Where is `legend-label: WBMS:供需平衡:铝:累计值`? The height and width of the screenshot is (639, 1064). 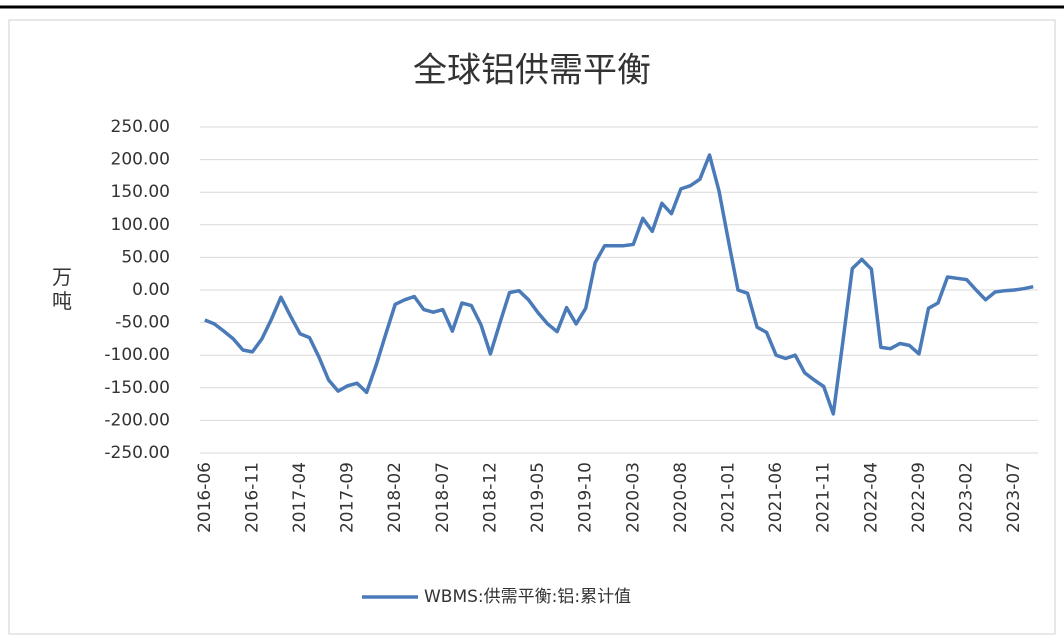 legend-label: WBMS:供需平衡:铝:累计值 is located at coordinates (527, 597).